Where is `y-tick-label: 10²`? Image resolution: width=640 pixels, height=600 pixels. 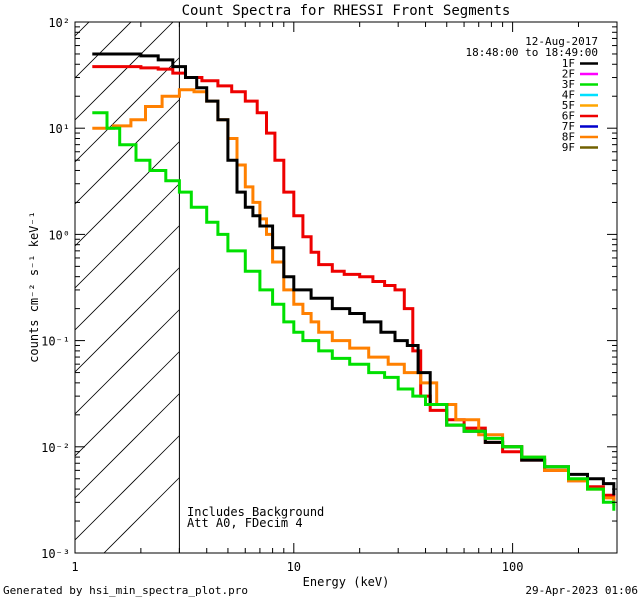
y-tick-label: 10² is located at coordinates (59, 23).